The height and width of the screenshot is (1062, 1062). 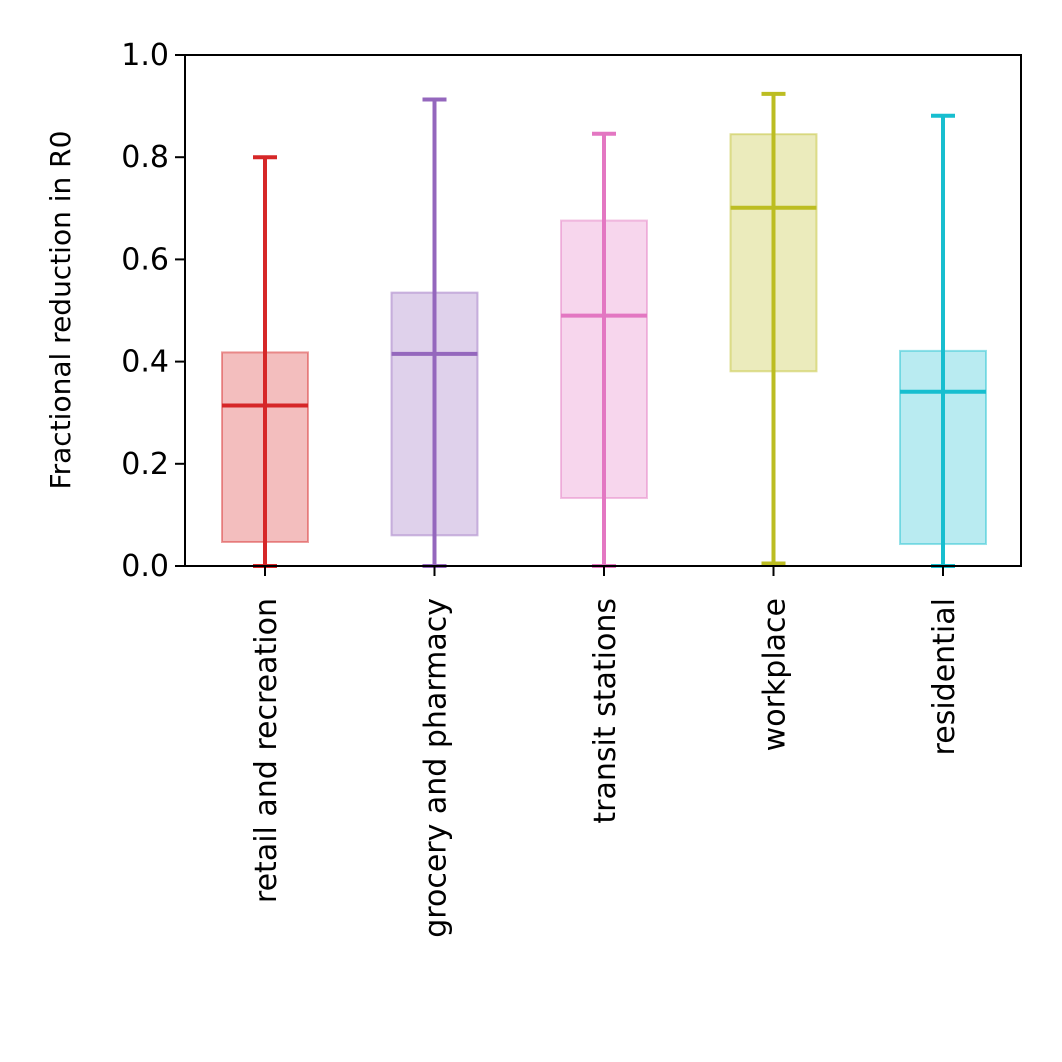 I want to click on y-tick-label: 0.2, so click(x=145, y=464).